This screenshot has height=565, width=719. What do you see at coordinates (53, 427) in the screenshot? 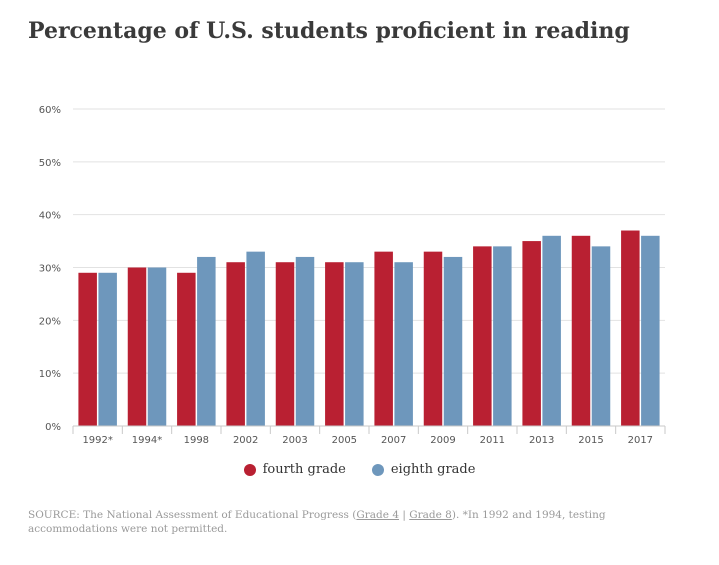
I see `y-tick-label: 0%` at bounding box center [53, 427].